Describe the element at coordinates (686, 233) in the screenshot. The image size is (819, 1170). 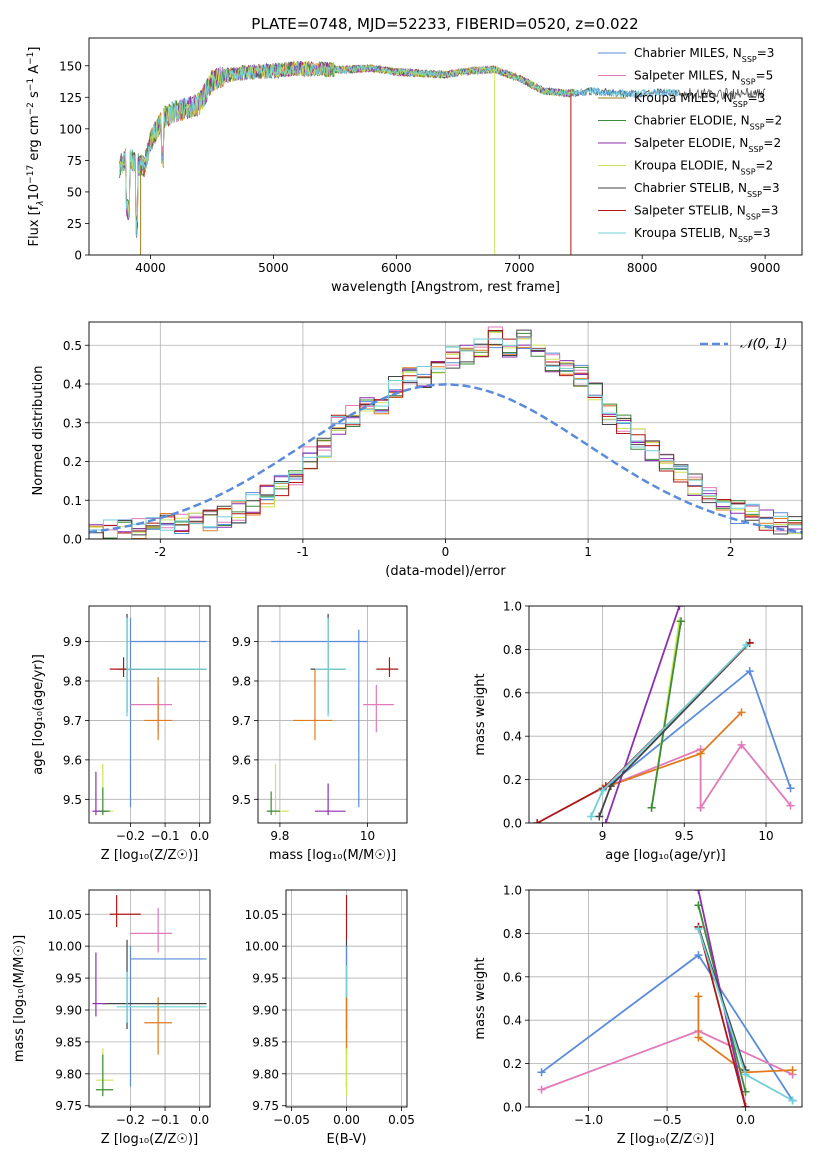
I see `legend-name: Kroupa STELIB, N` at that location.